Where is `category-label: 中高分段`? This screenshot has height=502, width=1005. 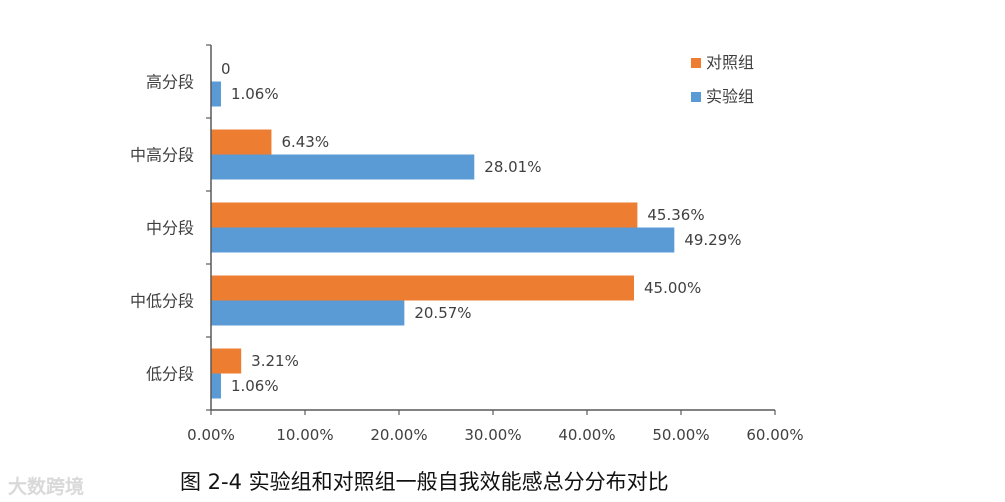
category-label: 中高分段 is located at coordinates (162, 155).